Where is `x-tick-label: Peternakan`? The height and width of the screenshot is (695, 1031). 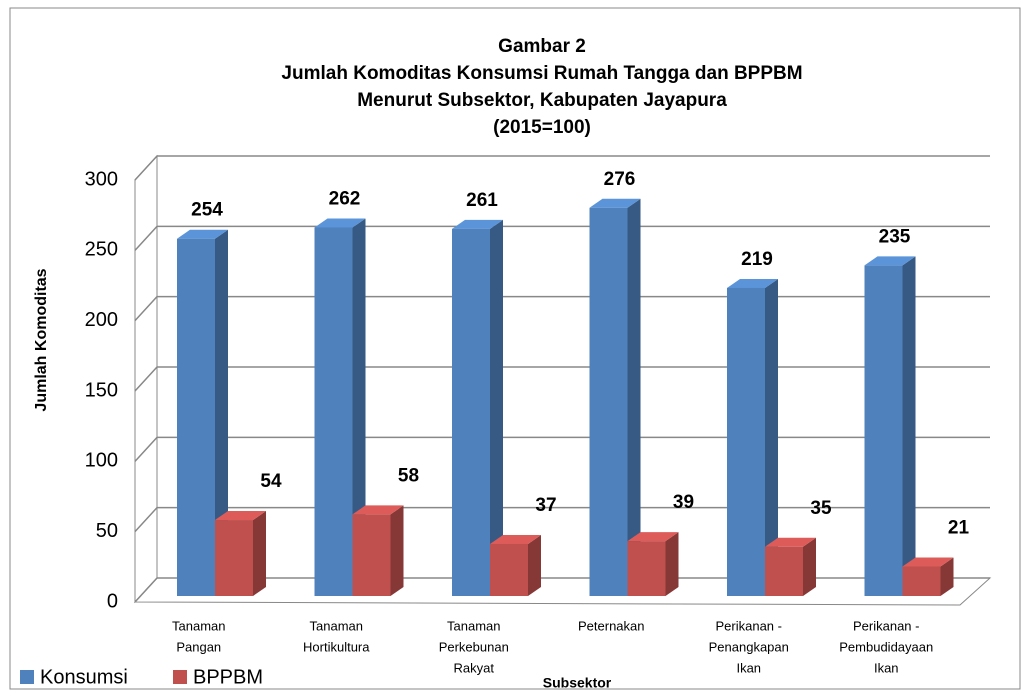
x-tick-label: Peternakan is located at coordinates (611, 625).